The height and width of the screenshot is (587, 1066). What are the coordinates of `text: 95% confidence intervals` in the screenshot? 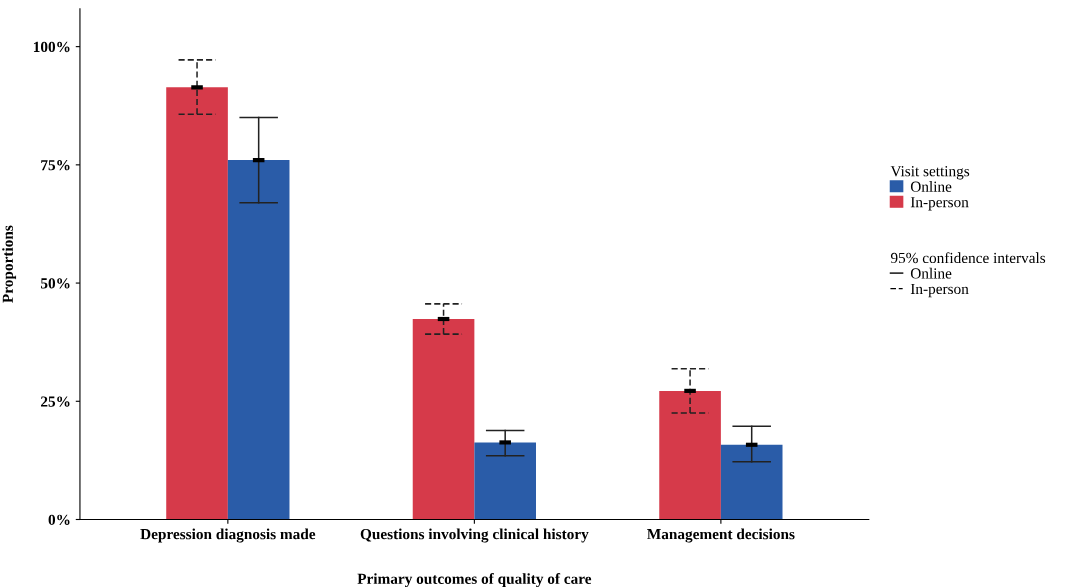 It's located at (968, 258).